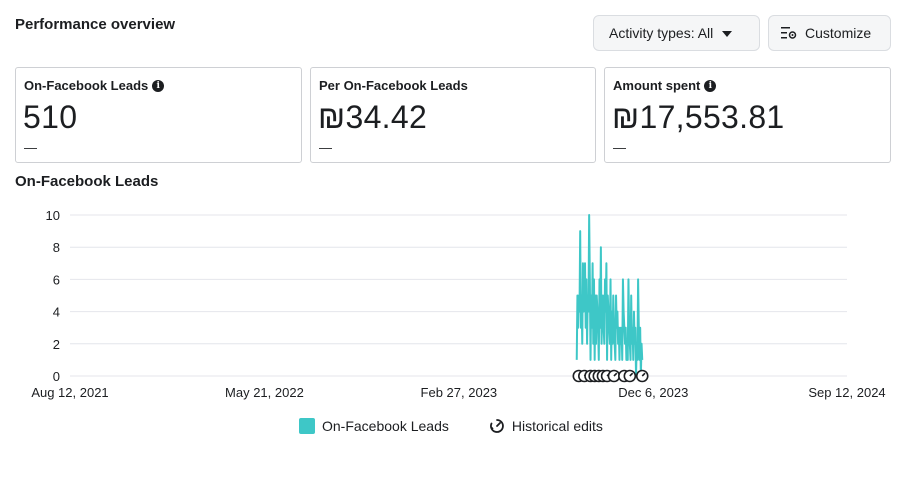 Image resolution: width=907 pixels, height=493 pixels. What do you see at coordinates (496, 426) in the screenshot?
I see `historical-edits-icon` at bounding box center [496, 426].